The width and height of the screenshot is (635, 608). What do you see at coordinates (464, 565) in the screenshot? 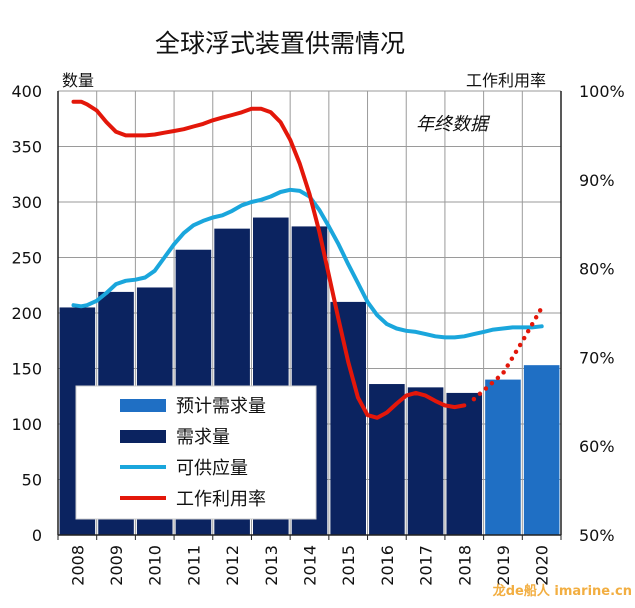
I see `x-tick-label: 2018` at bounding box center [464, 565].